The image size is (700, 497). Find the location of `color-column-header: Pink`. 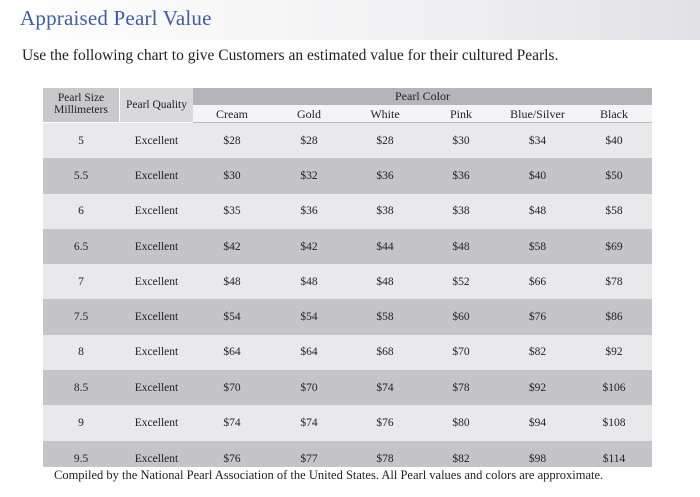

color-column-header: Pink is located at coordinates (460, 114).